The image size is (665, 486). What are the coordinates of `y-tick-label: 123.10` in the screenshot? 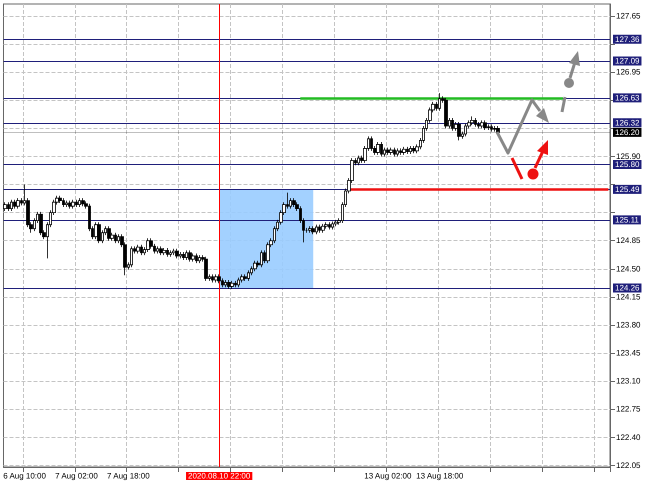 It's located at (629, 381).